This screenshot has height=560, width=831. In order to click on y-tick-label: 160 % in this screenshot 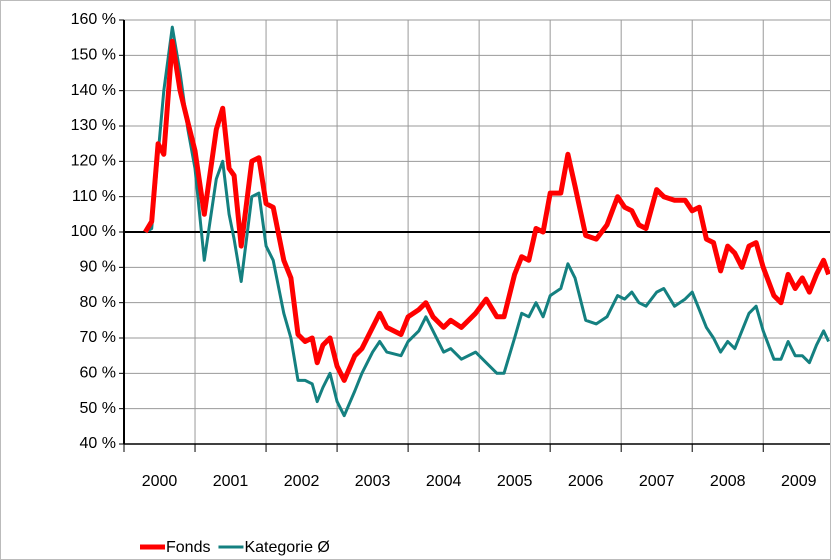, I will do `click(93, 19)`.